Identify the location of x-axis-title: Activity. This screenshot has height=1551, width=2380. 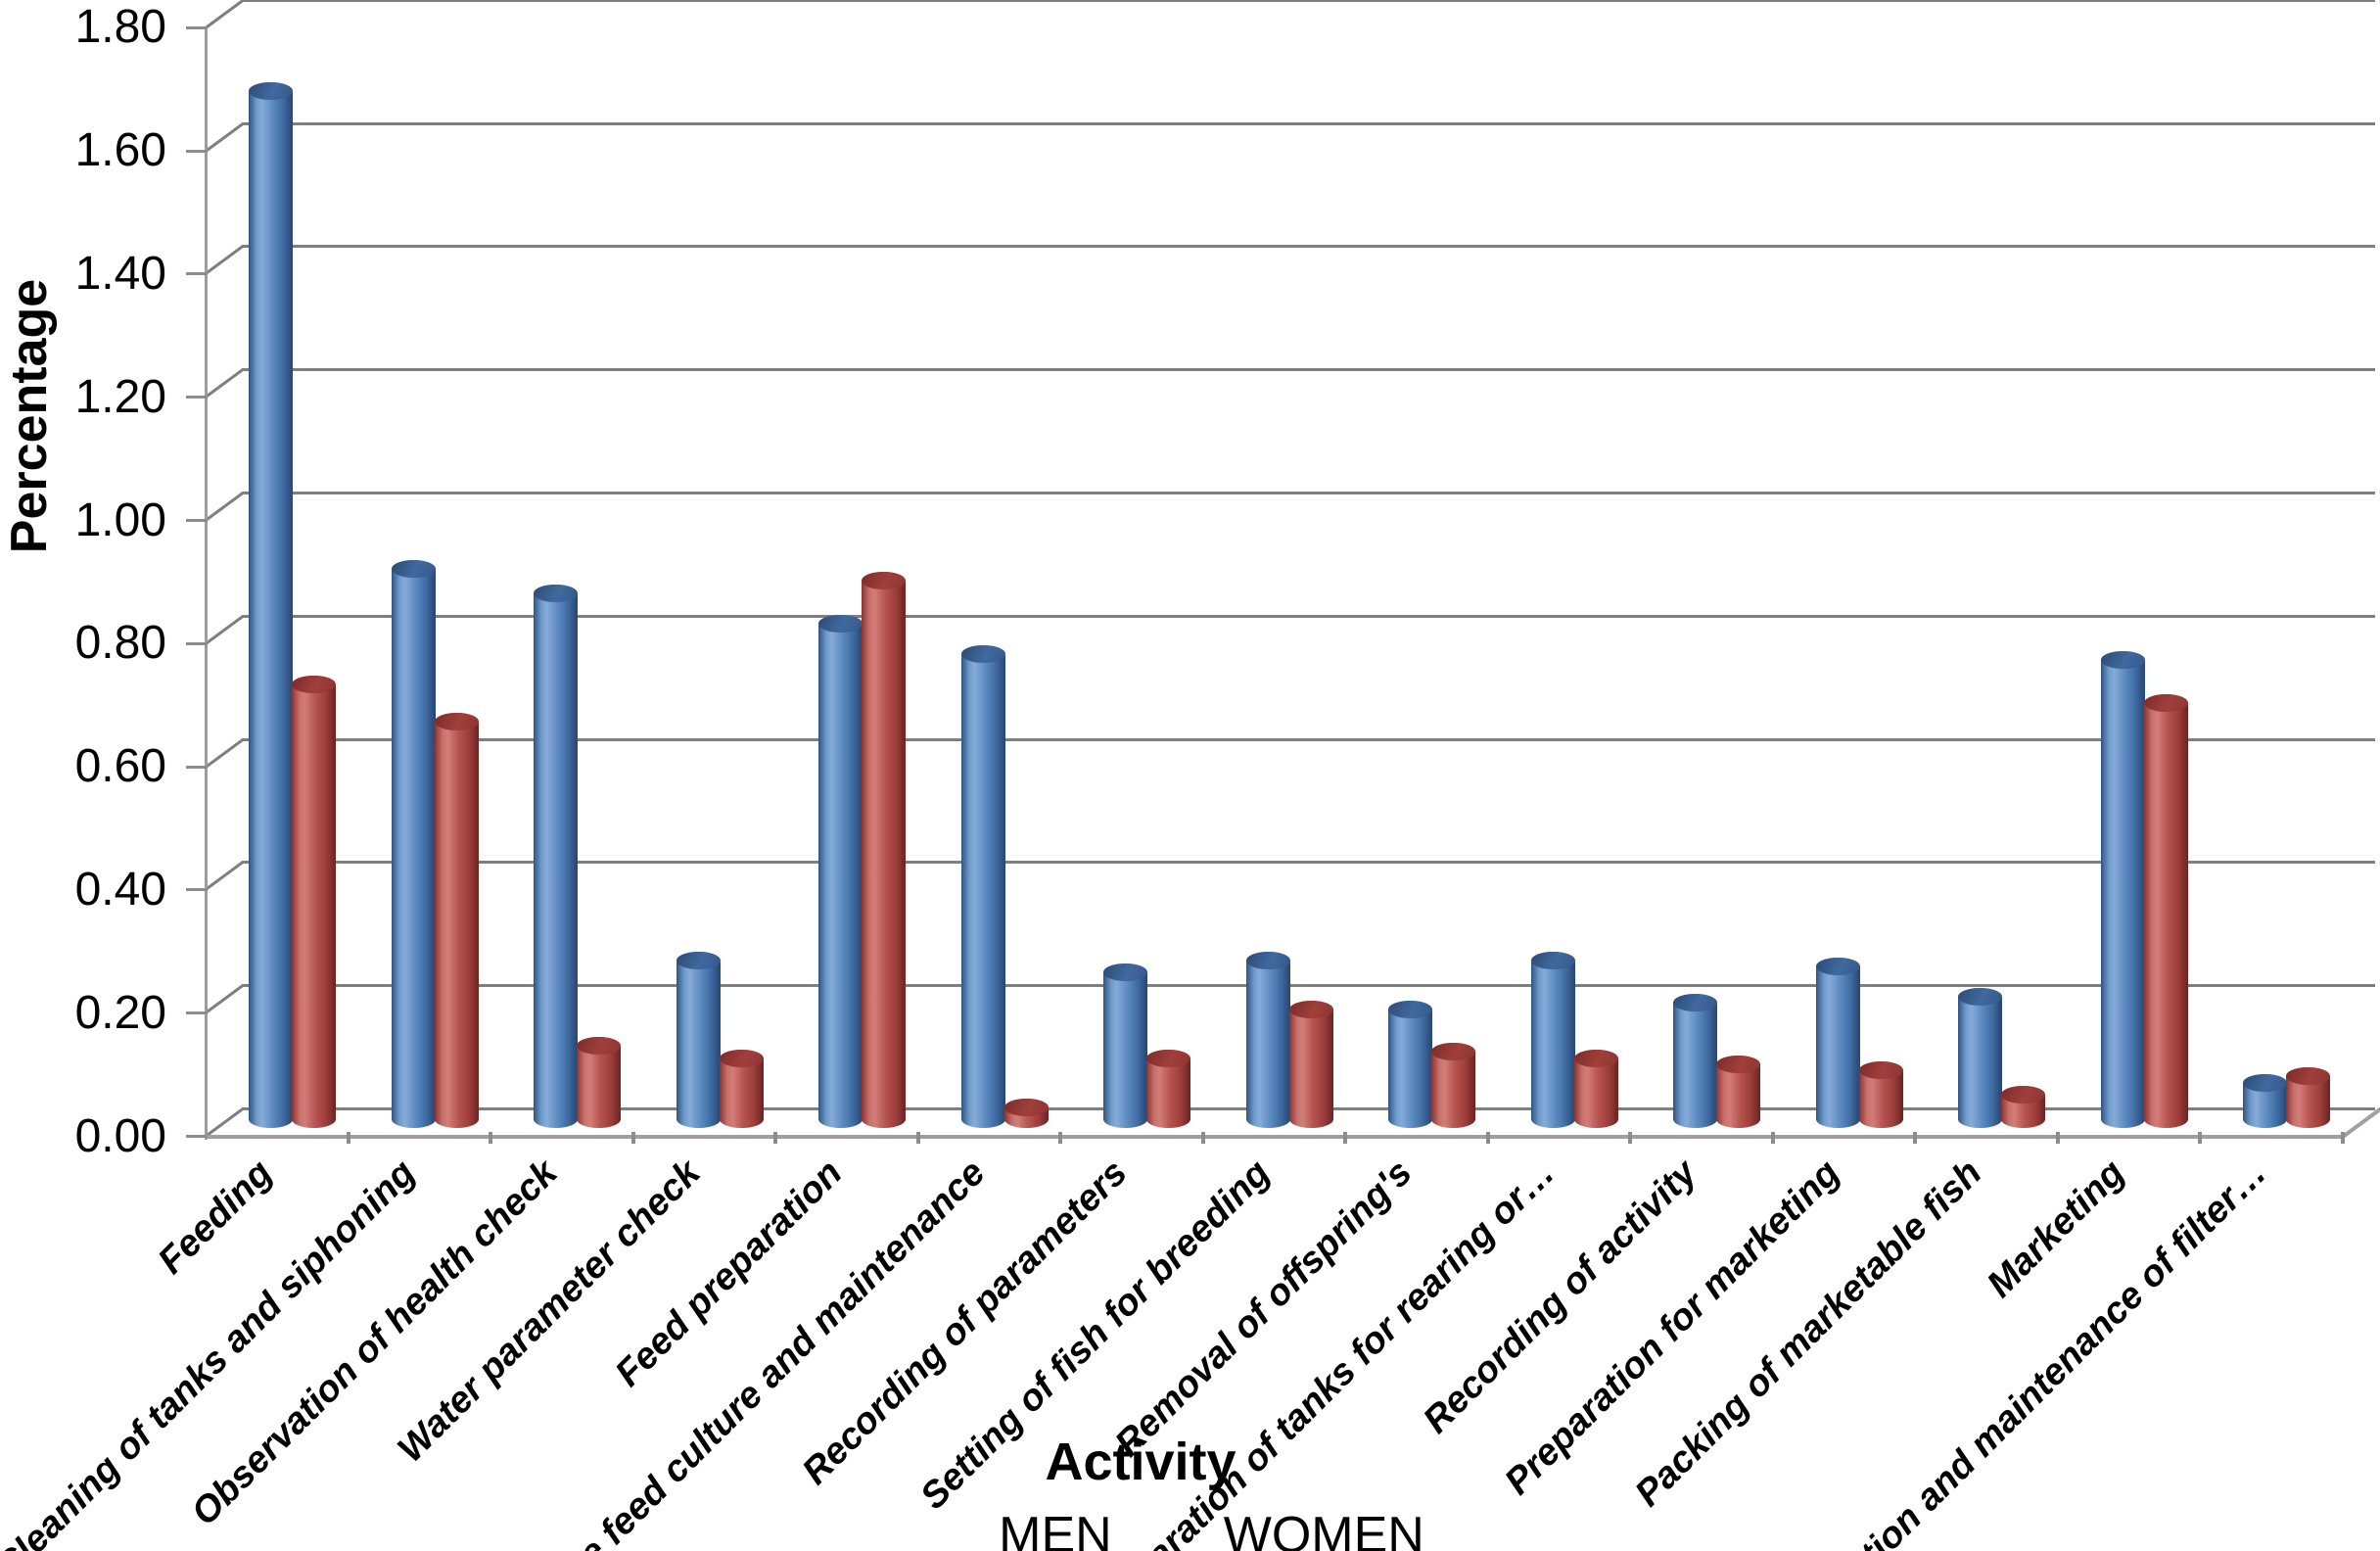
(1141, 1462).